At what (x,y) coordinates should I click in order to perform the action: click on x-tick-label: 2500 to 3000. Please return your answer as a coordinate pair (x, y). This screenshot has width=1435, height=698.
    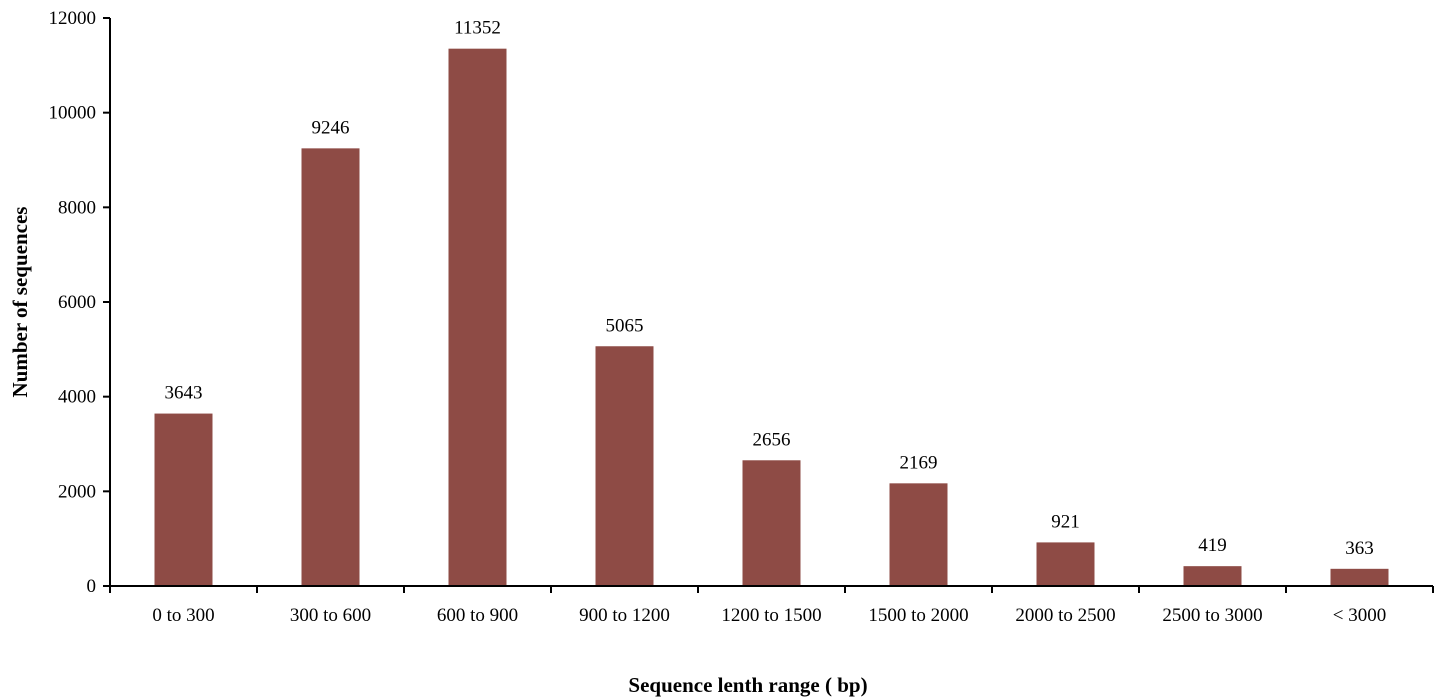
    Looking at the image, I should click on (1212, 615).